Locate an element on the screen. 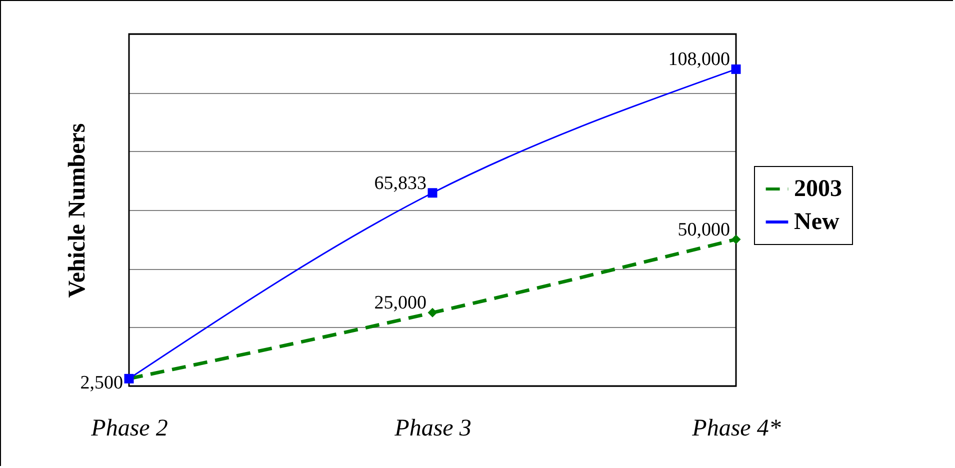  x-tick-label: Phase 3 is located at coordinates (433, 429).